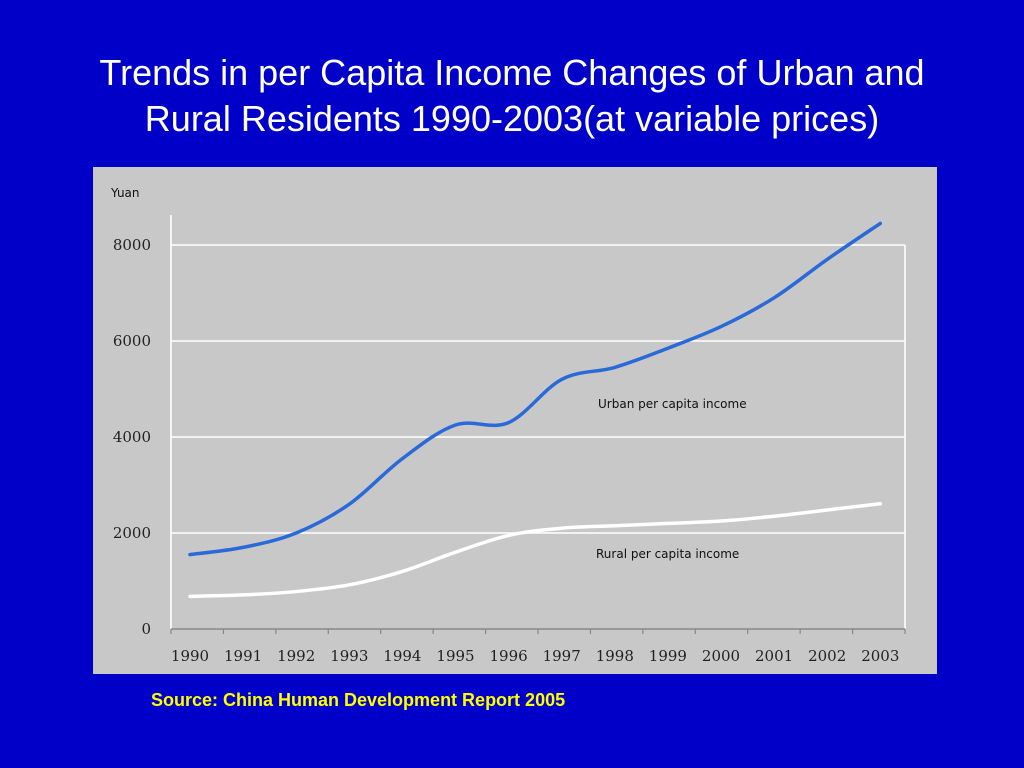 The width and height of the screenshot is (1024, 768). Describe the element at coordinates (146, 629) in the screenshot. I see `y-tick-label: 0` at that location.